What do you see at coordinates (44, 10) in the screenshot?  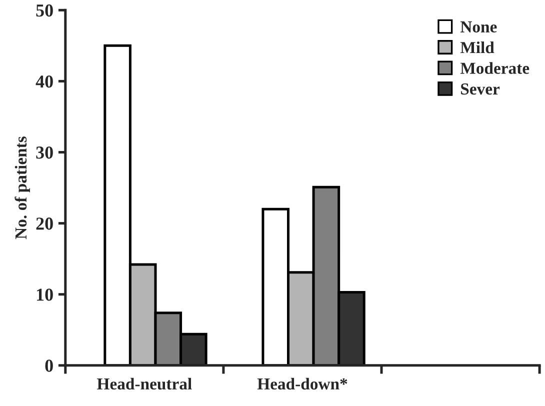 I see `y-tick-label: 50` at bounding box center [44, 10].